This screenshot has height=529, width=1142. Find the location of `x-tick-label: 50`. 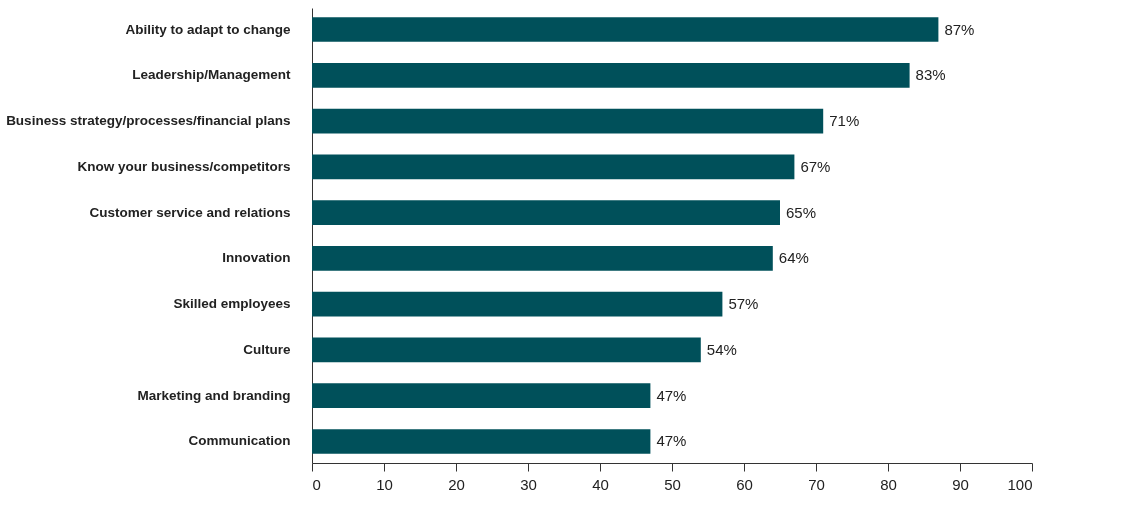

x-tick-label: 50 is located at coordinates (672, 484).